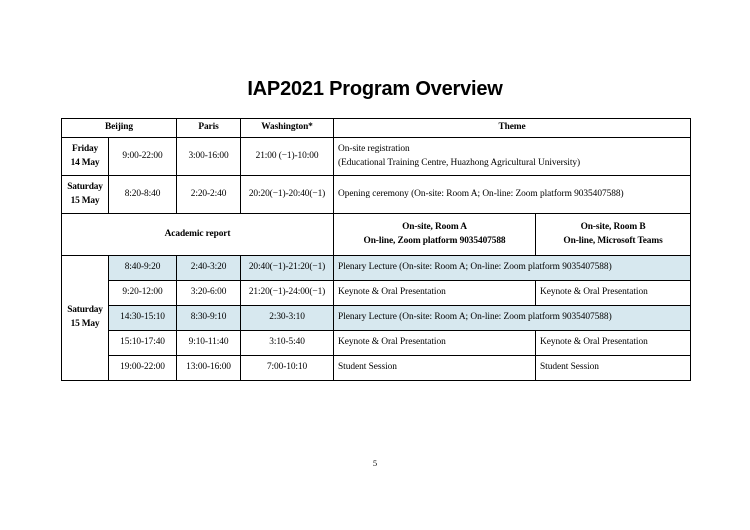 The image size is (750, 530). I want to click on day-cell-friday: Friday 14 May, so click(85, 156).